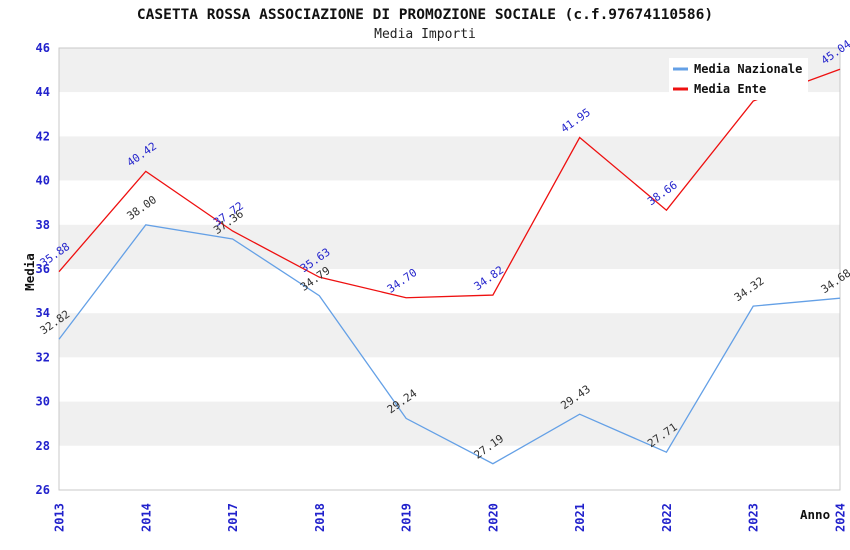 The height and width of the screenshot is (550, 850). Describe the element at coordinates (43, 490) in the screenshot. I see `y-tick-label: 26` at that location.